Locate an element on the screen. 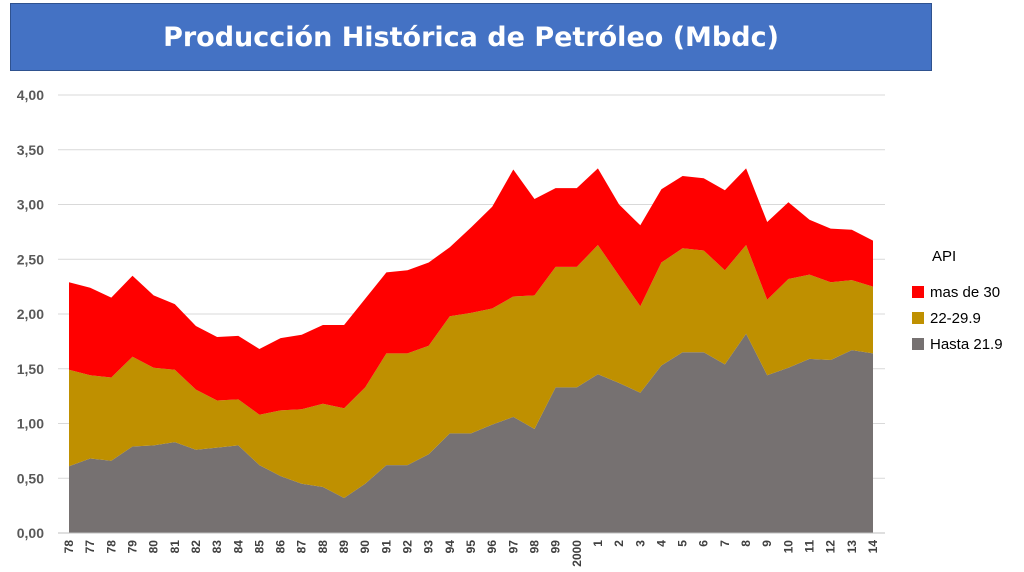 The image size is (1024, 572). x-tick-label: 7 is located at coordinates (725, 543).